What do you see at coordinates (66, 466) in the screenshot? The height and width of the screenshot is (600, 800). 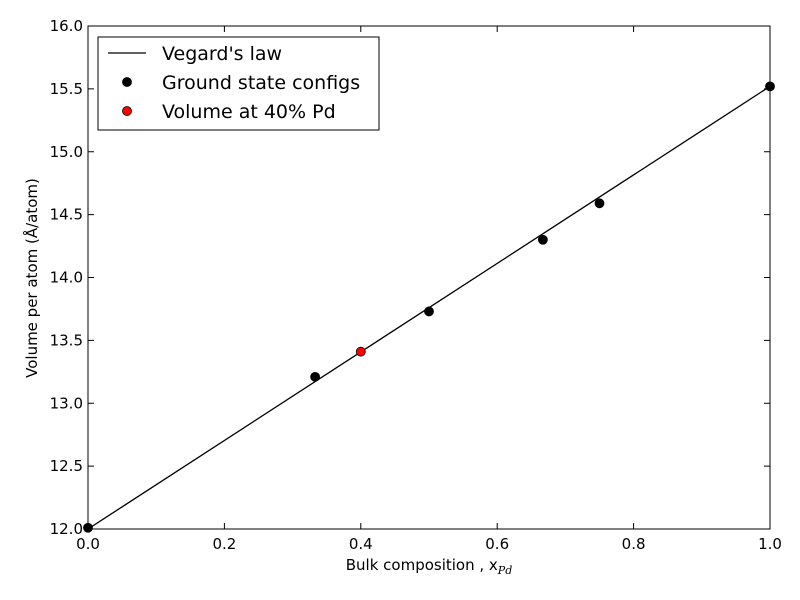 I see `y-tick-label: 12.5` at bounding box center [66, 466].